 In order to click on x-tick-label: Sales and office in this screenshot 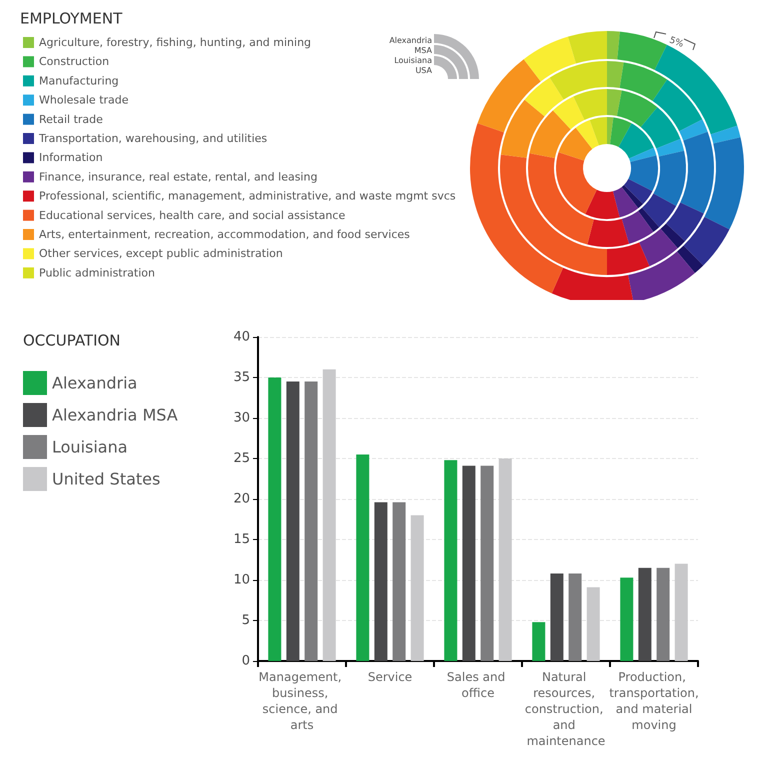, I will do `click(478, 685)`.